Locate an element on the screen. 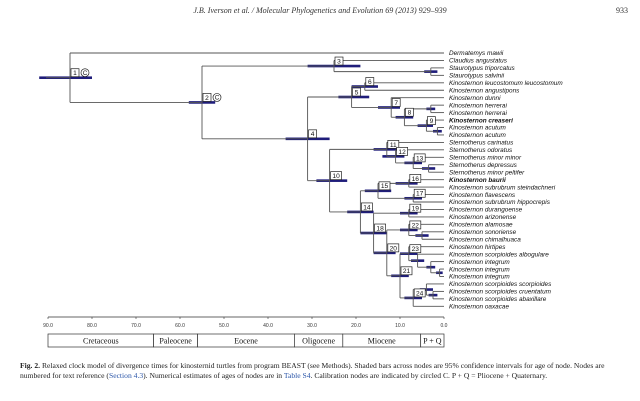 Image resolution: width=640 pixels, height=401 pixels. svg-text: 20 is located at coordinates (394, 248).